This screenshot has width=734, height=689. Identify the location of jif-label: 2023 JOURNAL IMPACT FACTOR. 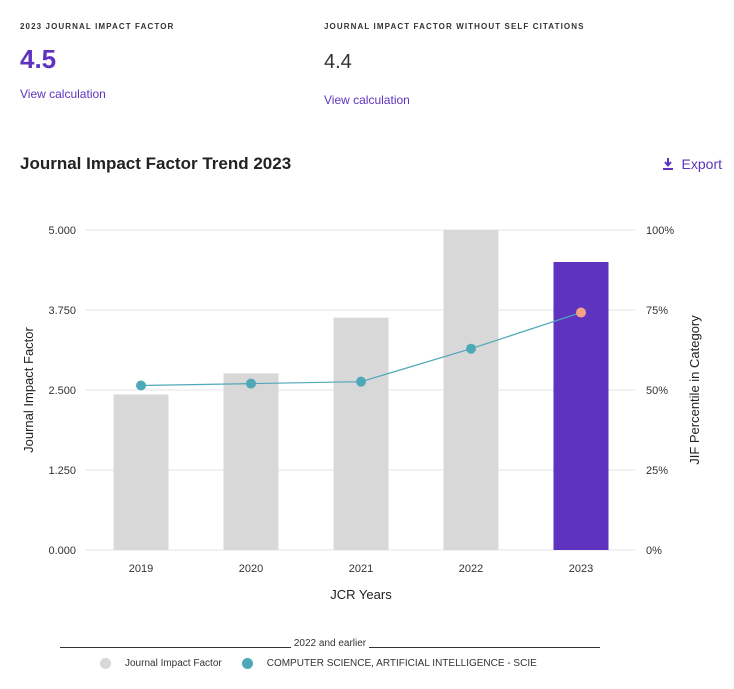
(97, 26).